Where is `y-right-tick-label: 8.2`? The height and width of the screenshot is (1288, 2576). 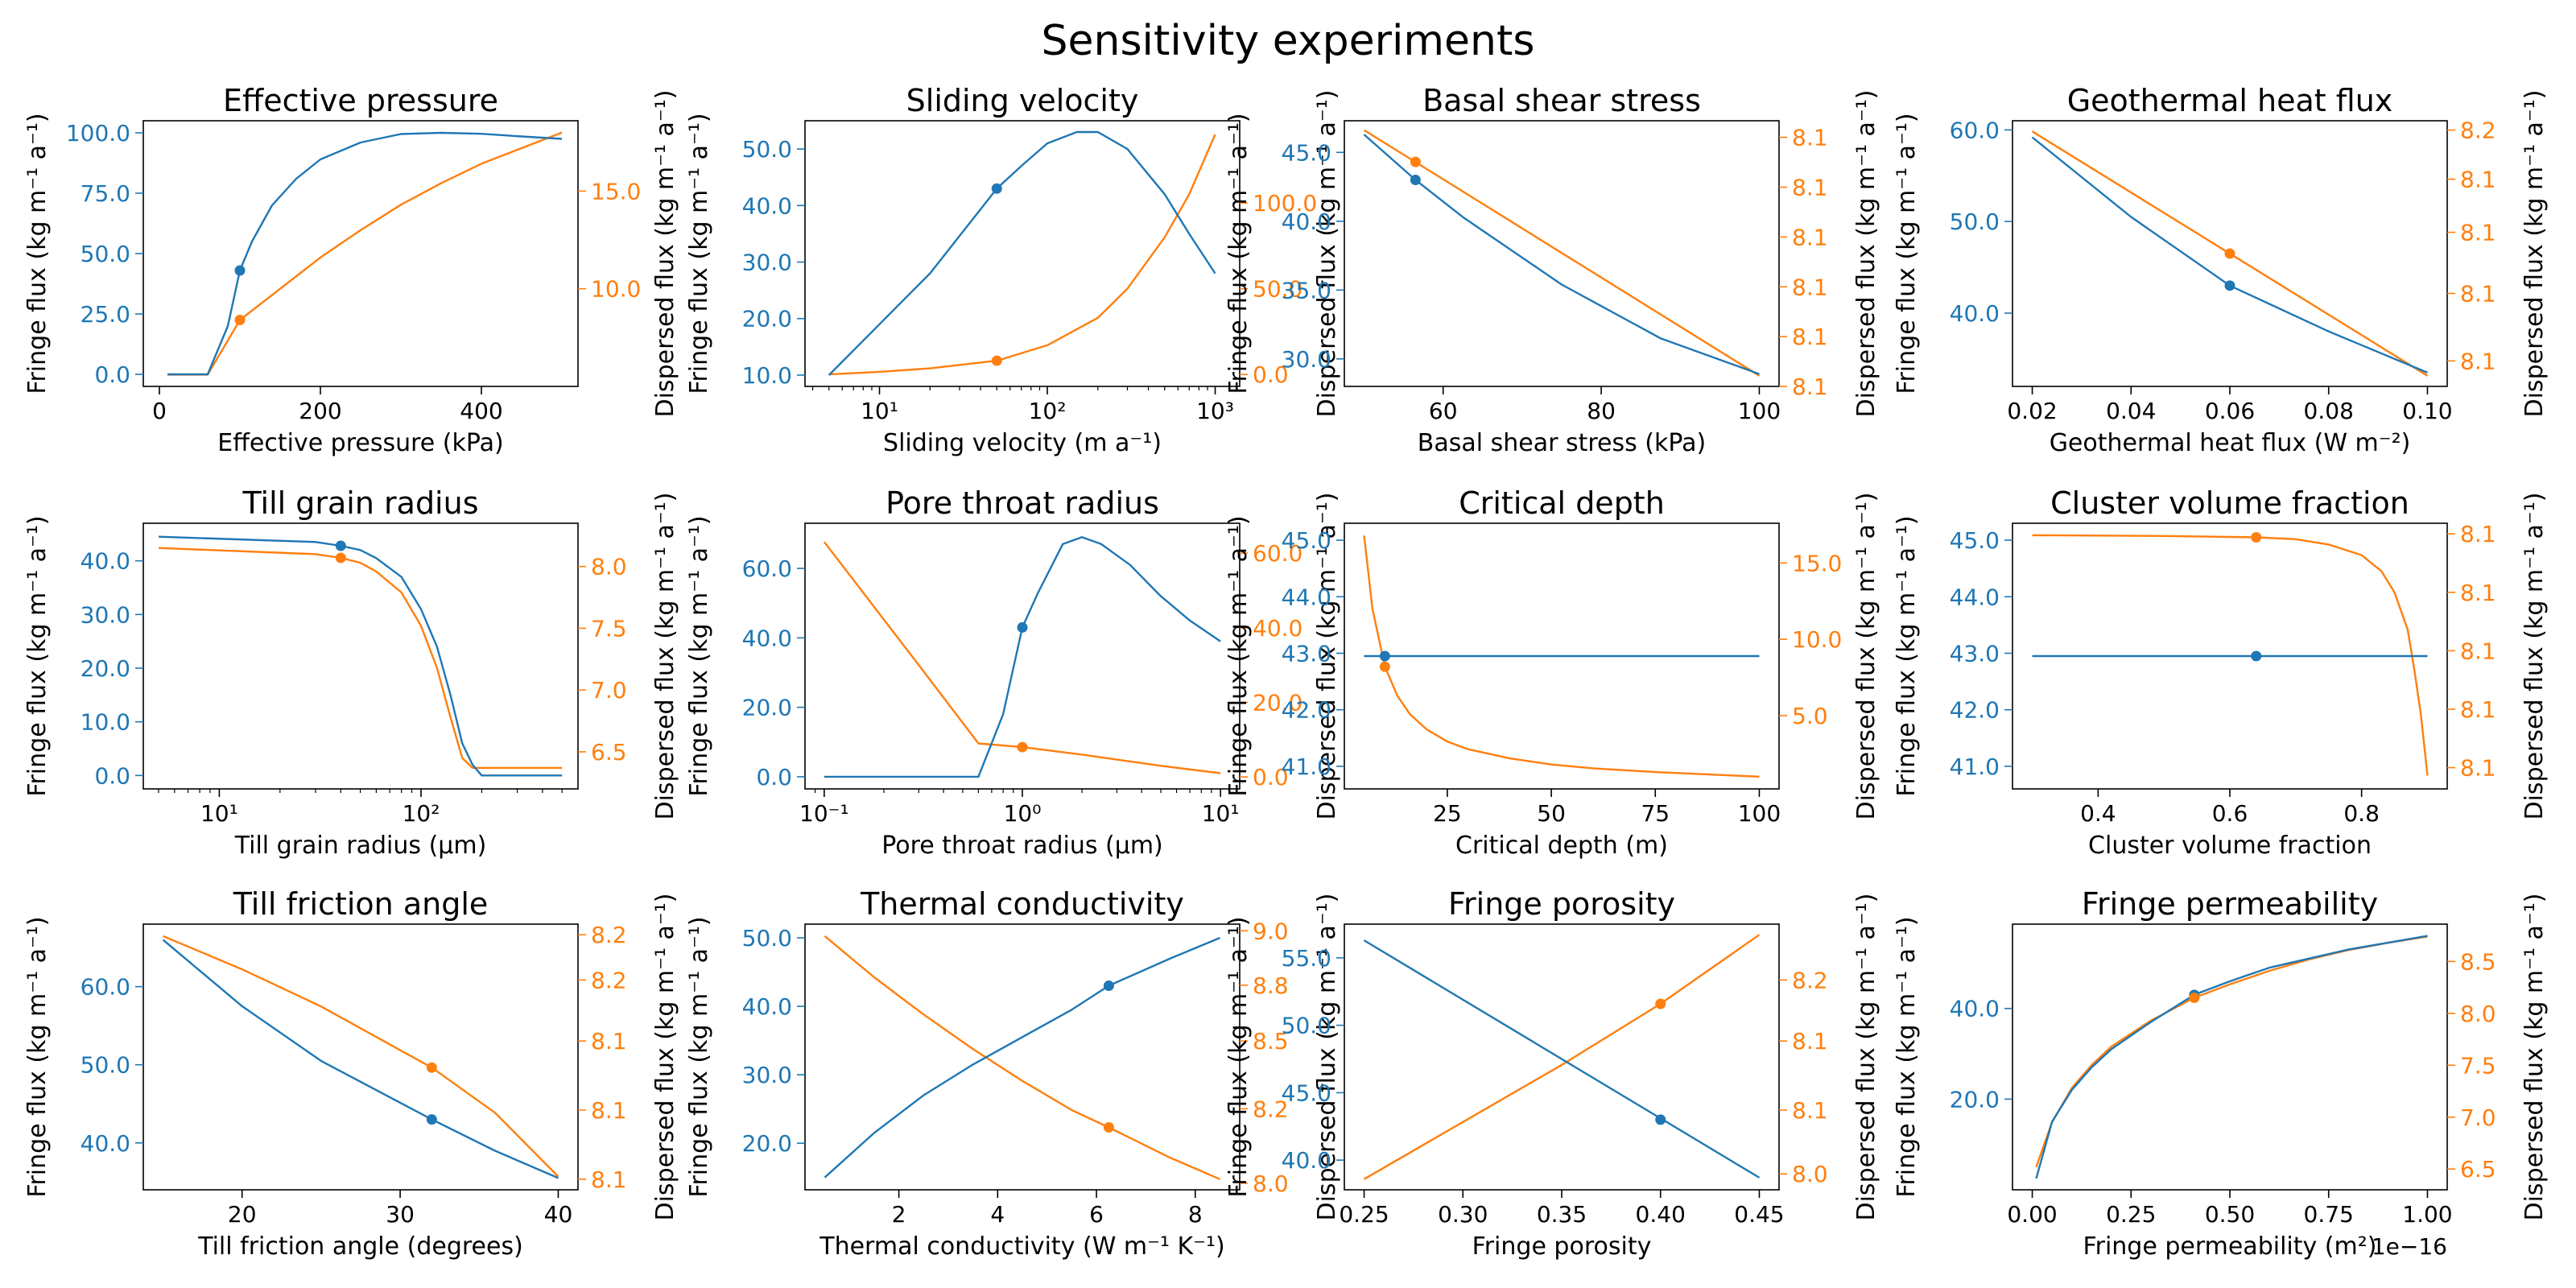
y-right-tick-label: 8.2 is located at coordinates (609, 980).